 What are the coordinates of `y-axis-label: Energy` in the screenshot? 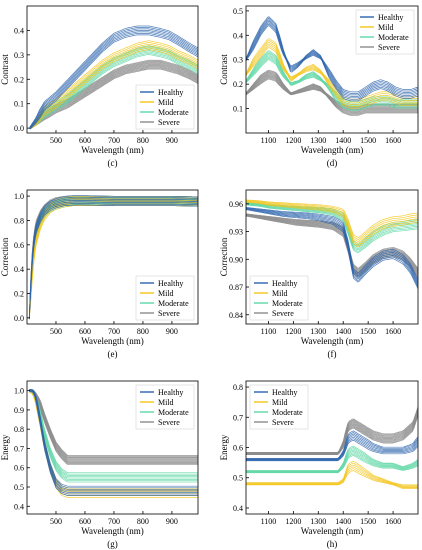 It's located at (224, 447).